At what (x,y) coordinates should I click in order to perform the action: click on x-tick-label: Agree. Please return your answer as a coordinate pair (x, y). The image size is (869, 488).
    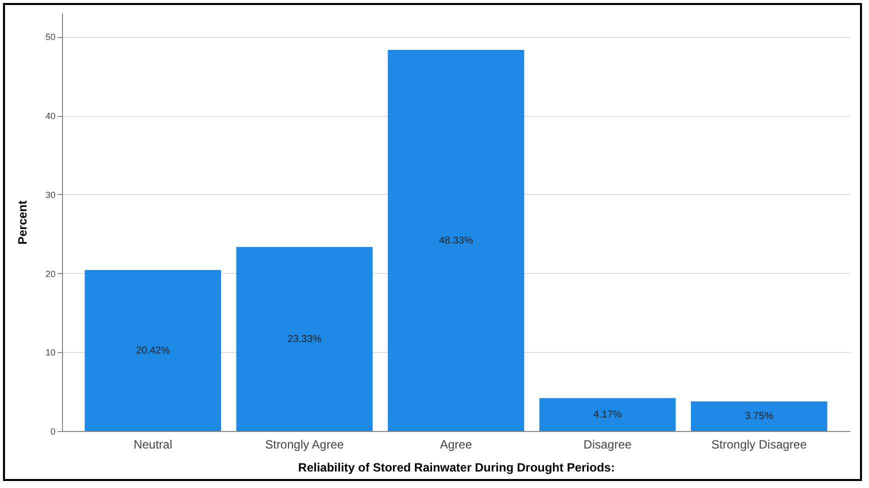
    Looking at the image, I should click on (456, 445).